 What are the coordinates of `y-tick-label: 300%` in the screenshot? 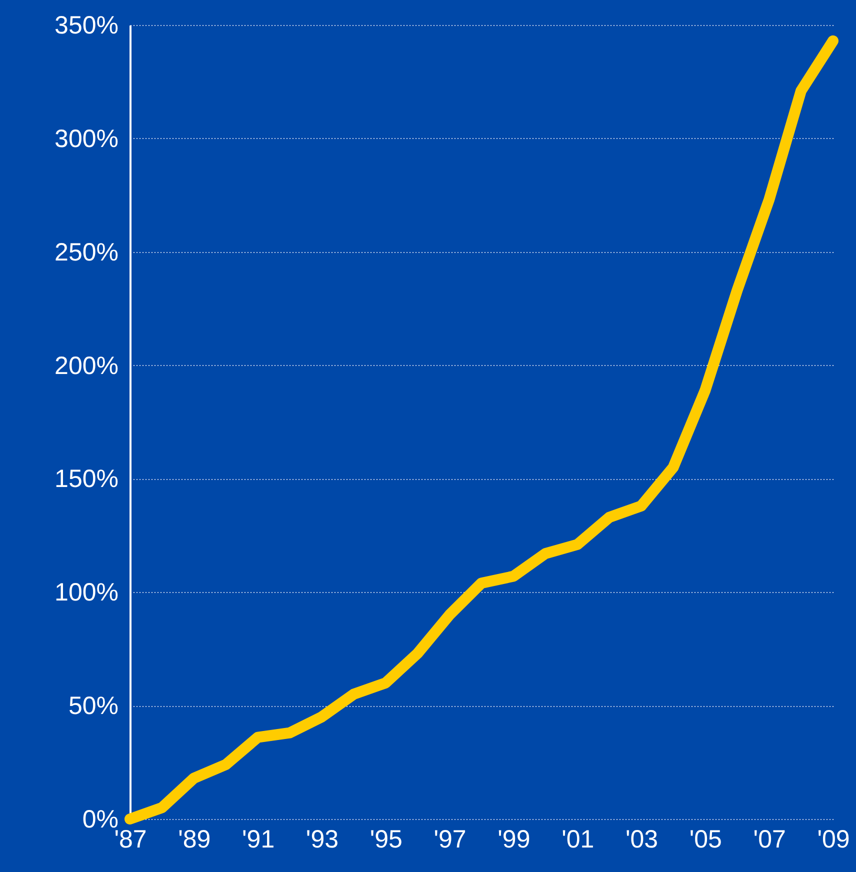 It's located at (86, 138).